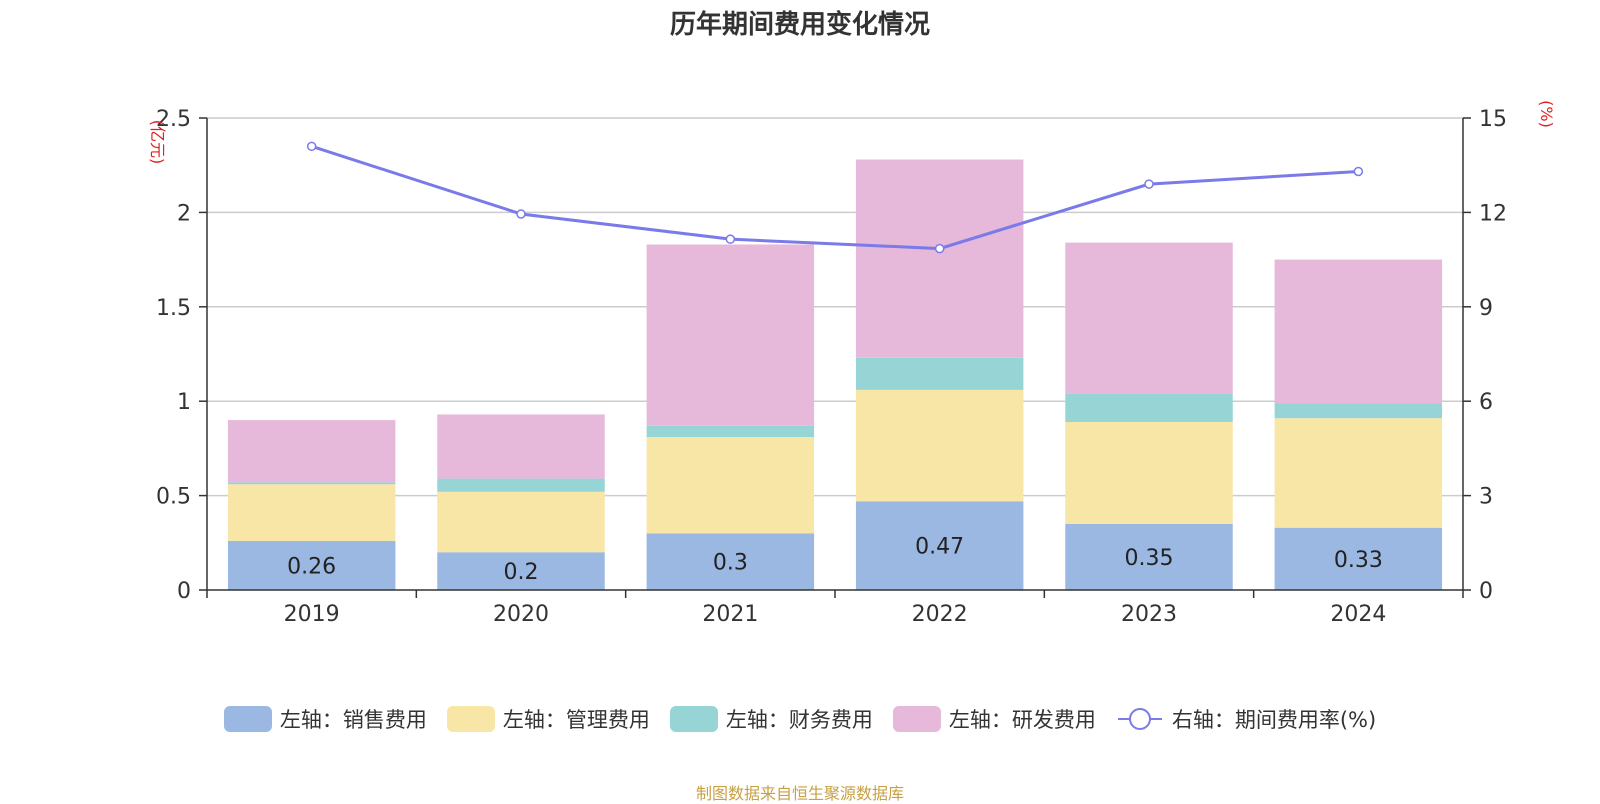 This screenshot has width=1600, height=804. Describe the element at coordinates (1139, 719) in the screenshot. I see `legend-line-marker-icon` at that location.